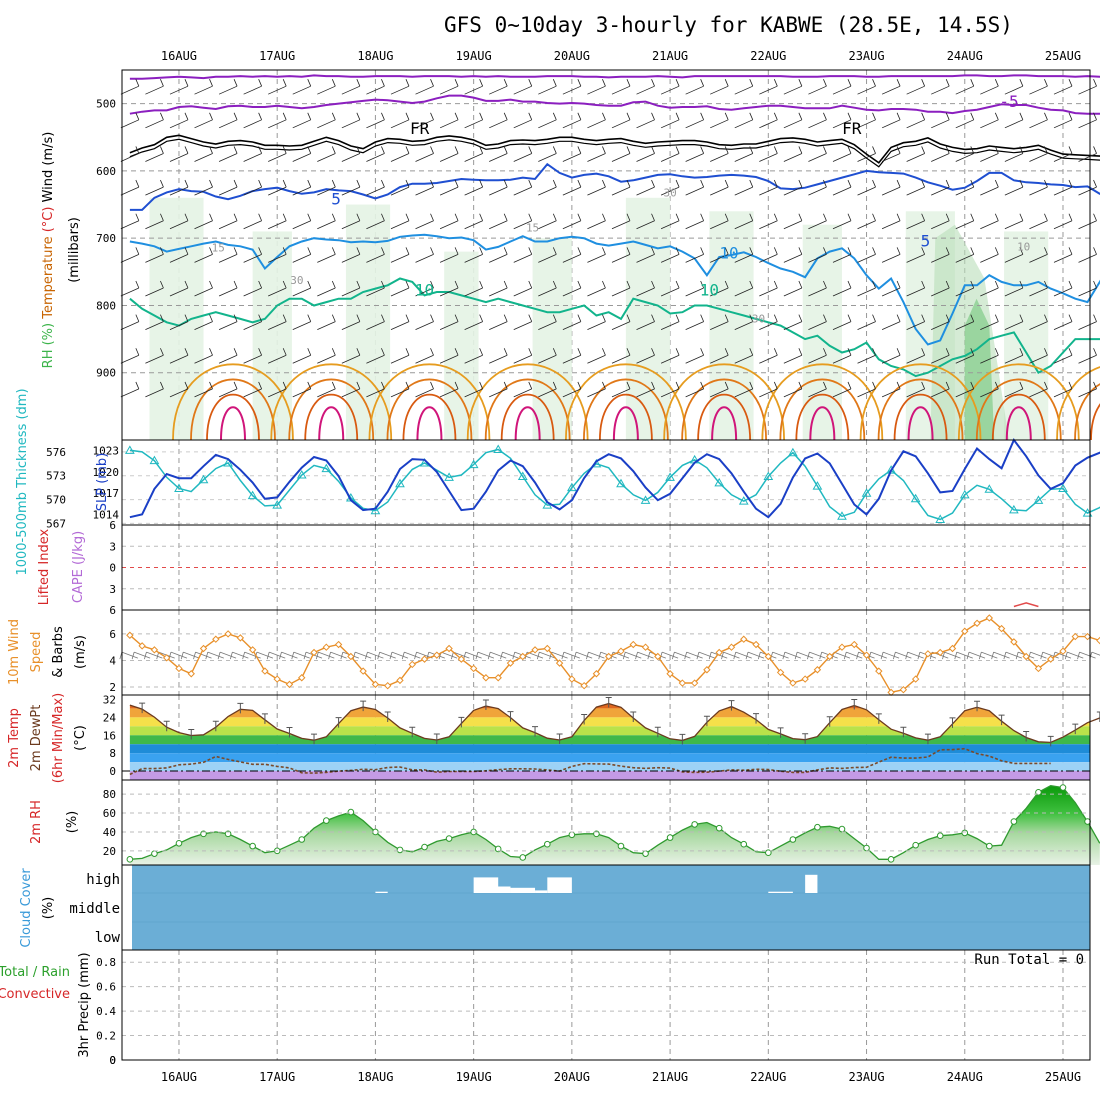 This screenshot has width=1100, height=1100. I want to click on date-tick-label-top: 19AUG, so click(474, 56).